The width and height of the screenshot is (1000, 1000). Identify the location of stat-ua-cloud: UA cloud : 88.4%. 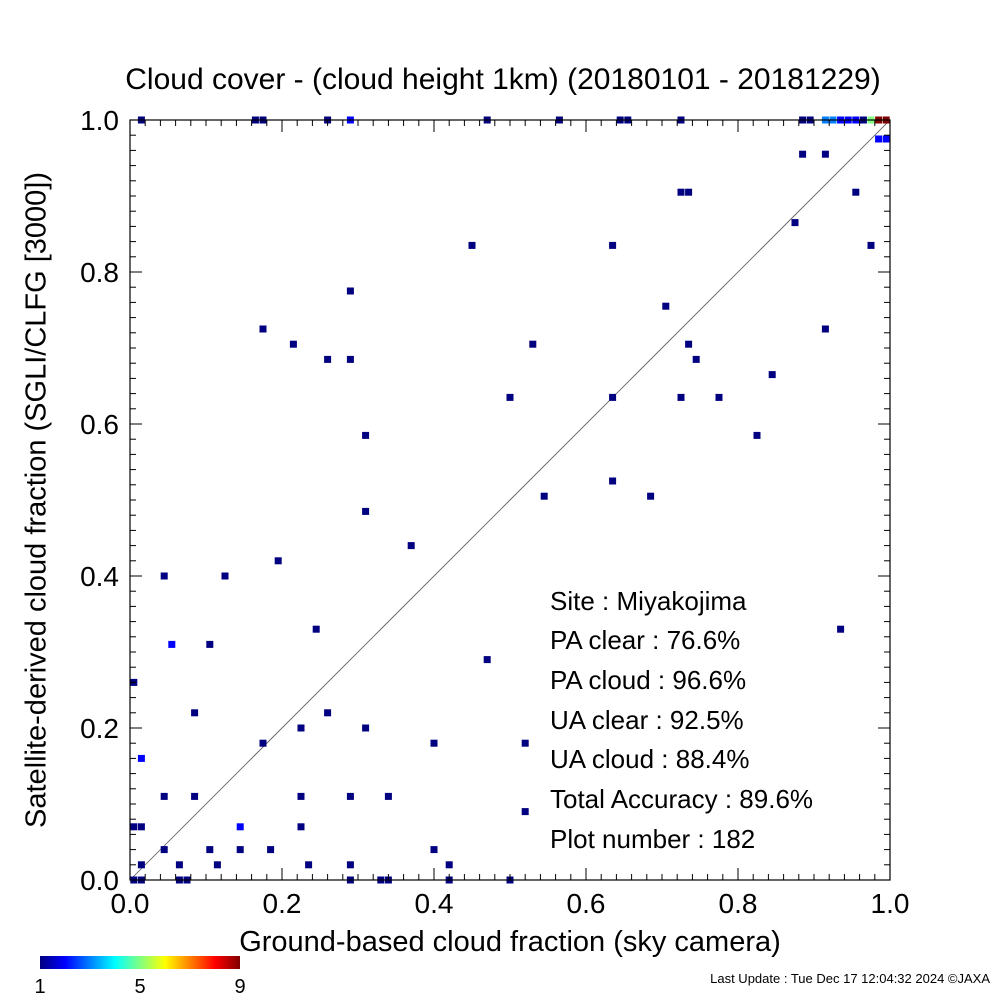
(649, 759).